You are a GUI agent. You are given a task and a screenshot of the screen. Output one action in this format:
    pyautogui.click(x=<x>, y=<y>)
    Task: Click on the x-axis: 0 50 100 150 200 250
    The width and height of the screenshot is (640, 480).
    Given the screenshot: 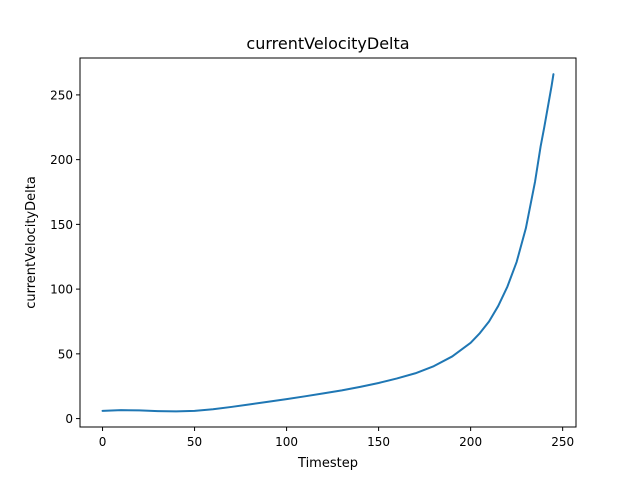 What is the action you would take?
    pyautogui.click(x=336, y=438)
    